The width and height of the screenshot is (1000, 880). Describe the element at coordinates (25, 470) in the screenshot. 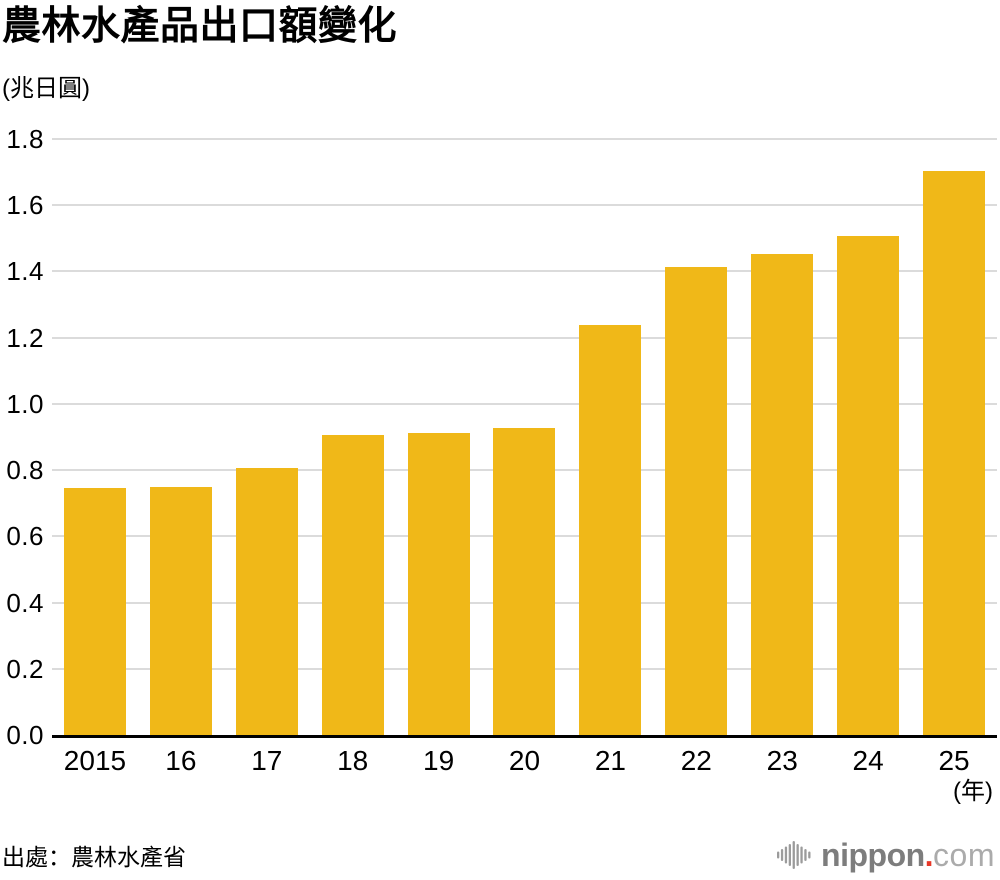

I see `y-axis-tick-label: 0.8` at that location.